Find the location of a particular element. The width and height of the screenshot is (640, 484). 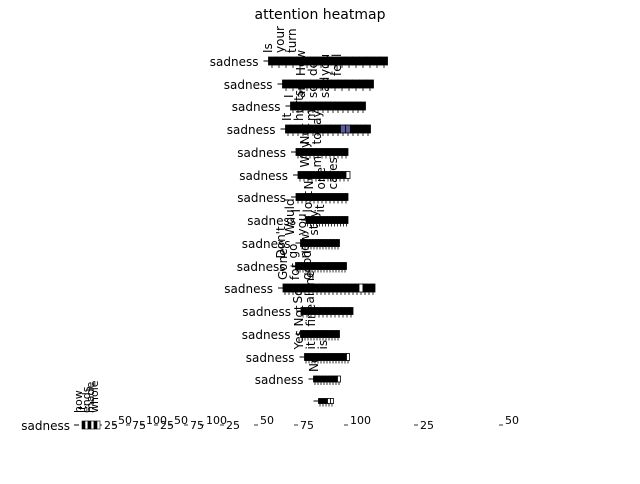

word-label: Is is located at coordinates (268, 48).